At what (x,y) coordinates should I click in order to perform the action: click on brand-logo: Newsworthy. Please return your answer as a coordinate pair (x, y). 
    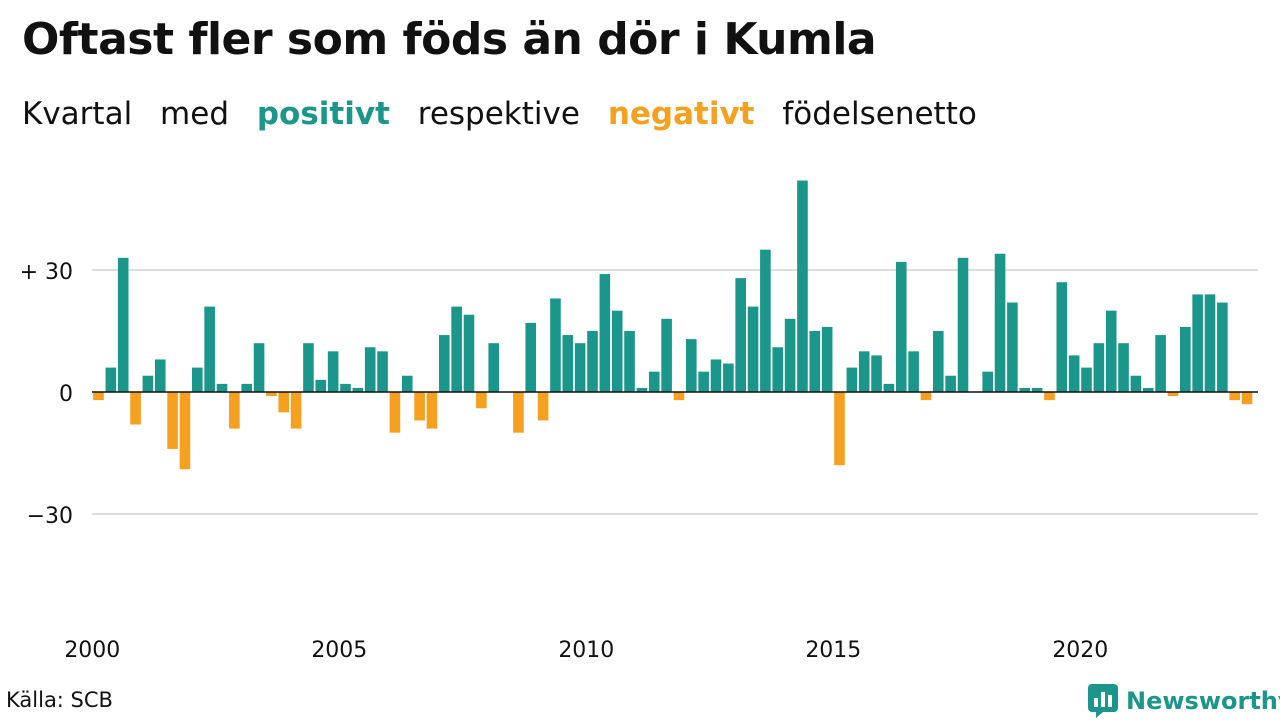
    Looking at the image, I should click on (1184, 701).